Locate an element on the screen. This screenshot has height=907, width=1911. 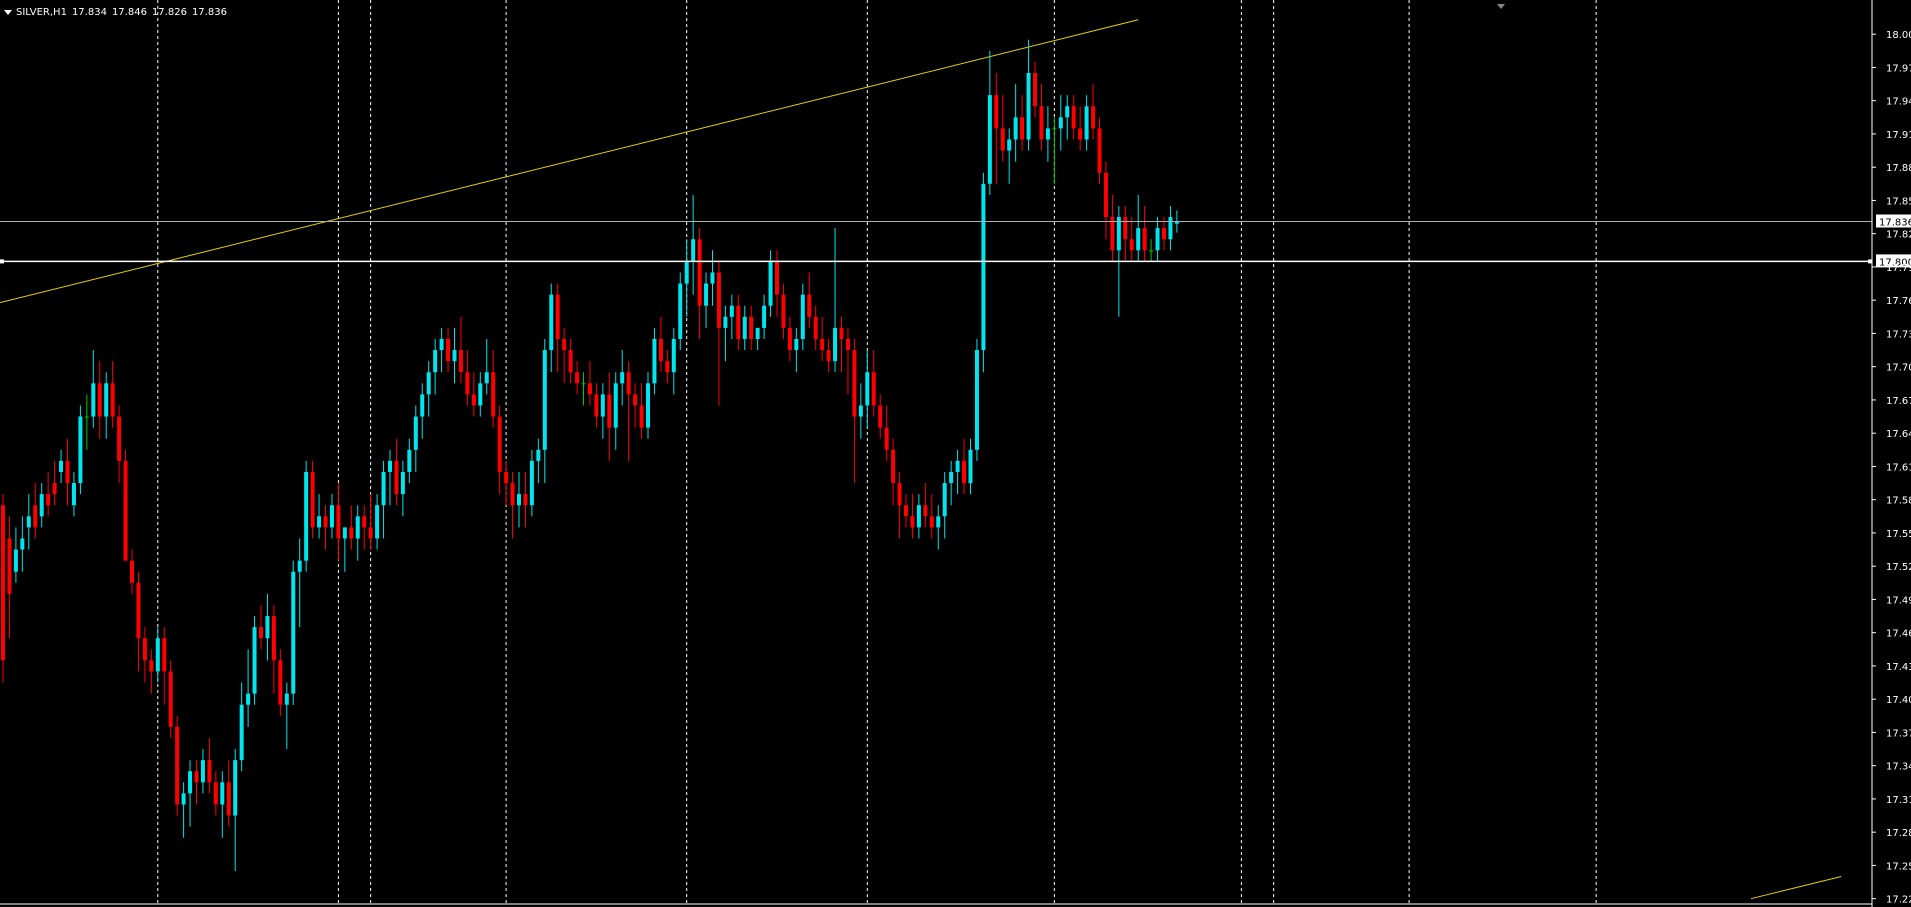
price-tick-label: 17.915 is located at coordinates (1898, 135).